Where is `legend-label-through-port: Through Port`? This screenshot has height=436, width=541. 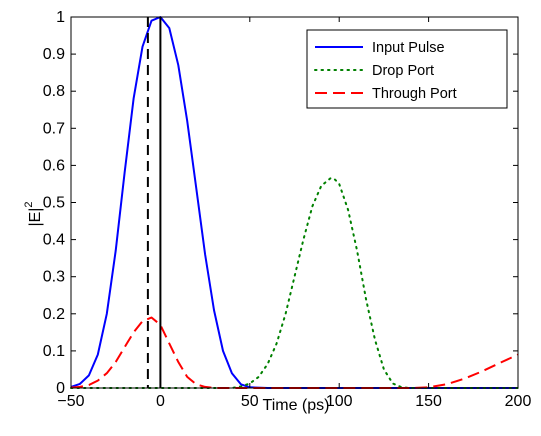 legend-label-through-port: Through Port is located at coordinates (414, 94).